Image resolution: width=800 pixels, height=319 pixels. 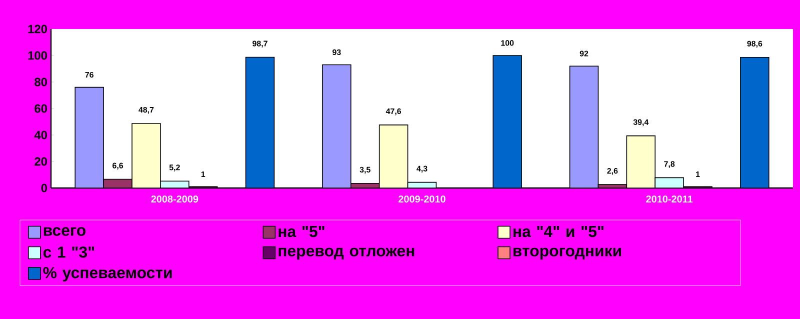 What do you see at coordinates (107, 274) in the screenshot?
I see `legend-label: % успеваемости` at bounding box center [107, 274].